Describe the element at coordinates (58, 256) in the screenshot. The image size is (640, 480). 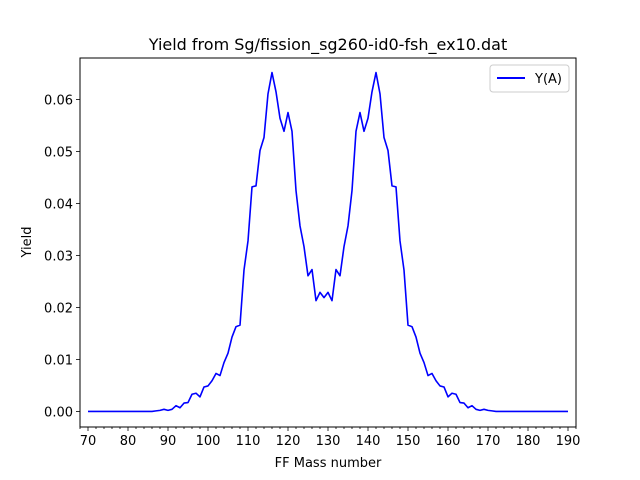
I see `y-tick-label: 0.03` at that location.